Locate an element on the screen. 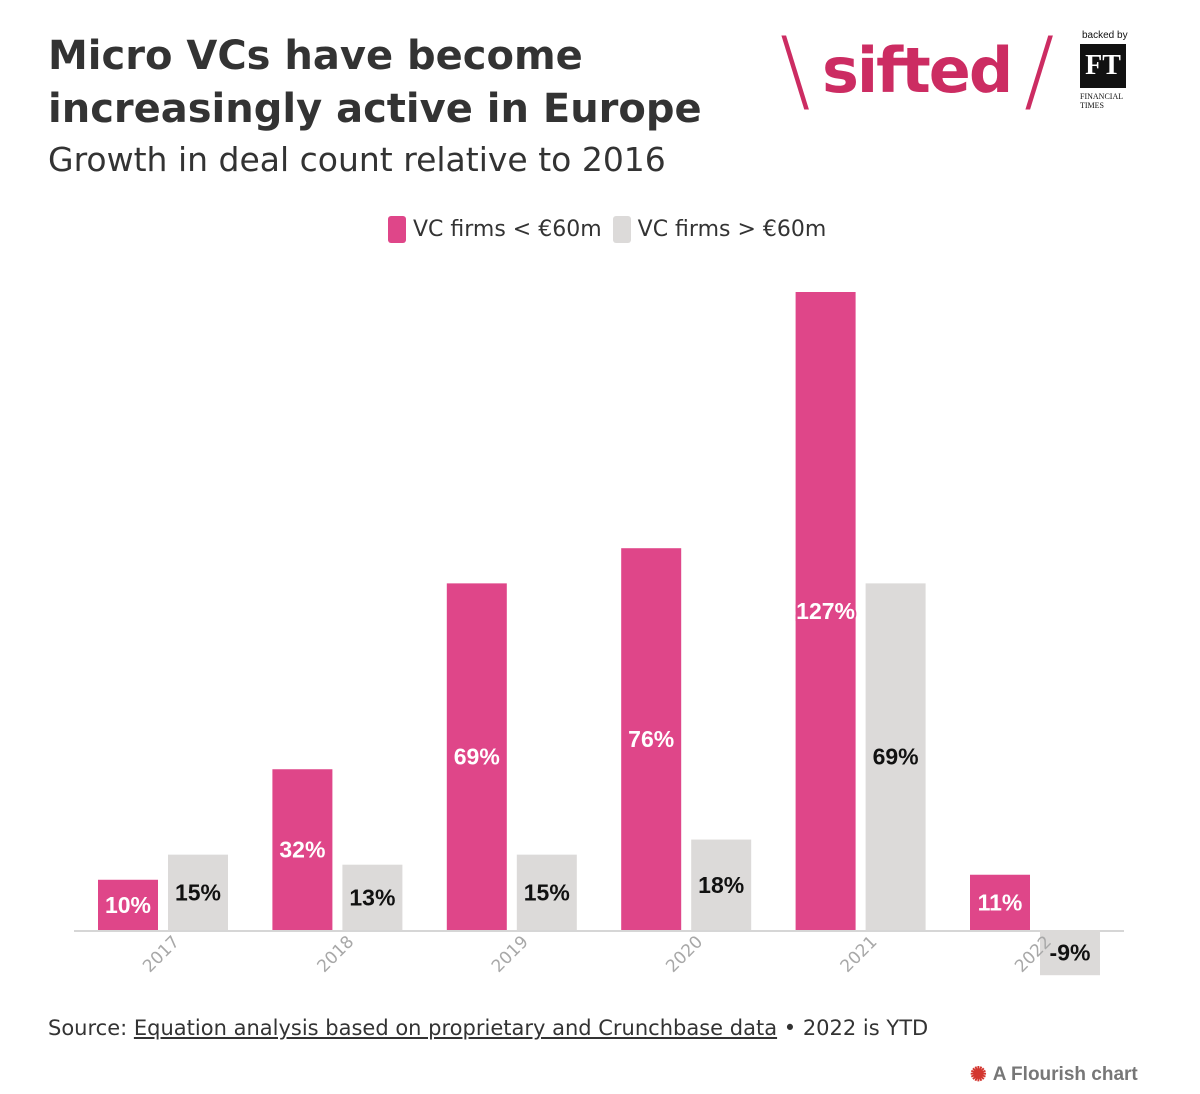 This screenshot has width=1200, height=1094. backed-by-text: backed by is located at coordinates (1105, 35).